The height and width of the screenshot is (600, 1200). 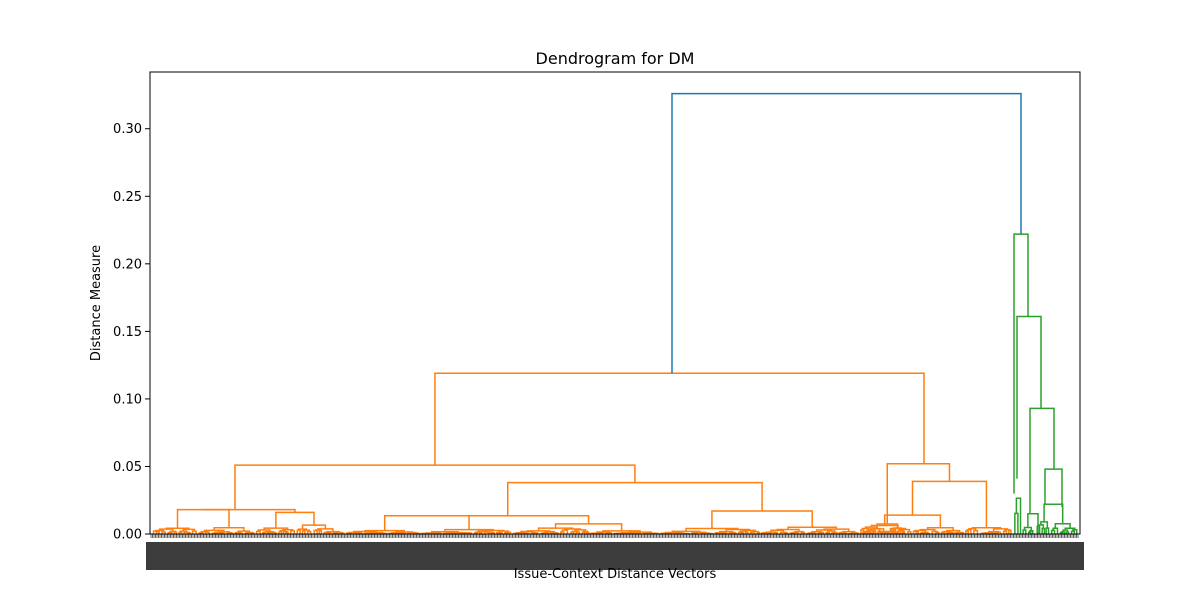 I want to click on x-axis, so click(x=615, y=552).